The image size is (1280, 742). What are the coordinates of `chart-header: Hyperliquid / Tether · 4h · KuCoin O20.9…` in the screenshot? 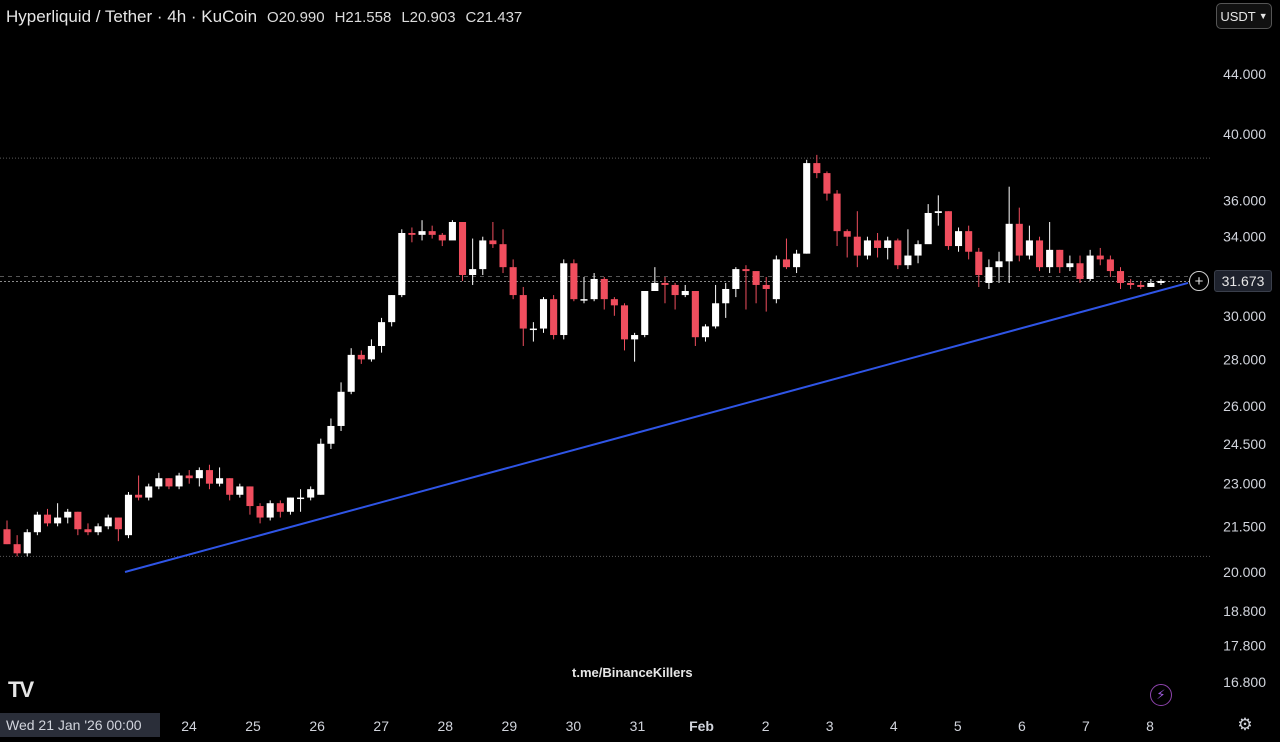 It's located at (269, 17).